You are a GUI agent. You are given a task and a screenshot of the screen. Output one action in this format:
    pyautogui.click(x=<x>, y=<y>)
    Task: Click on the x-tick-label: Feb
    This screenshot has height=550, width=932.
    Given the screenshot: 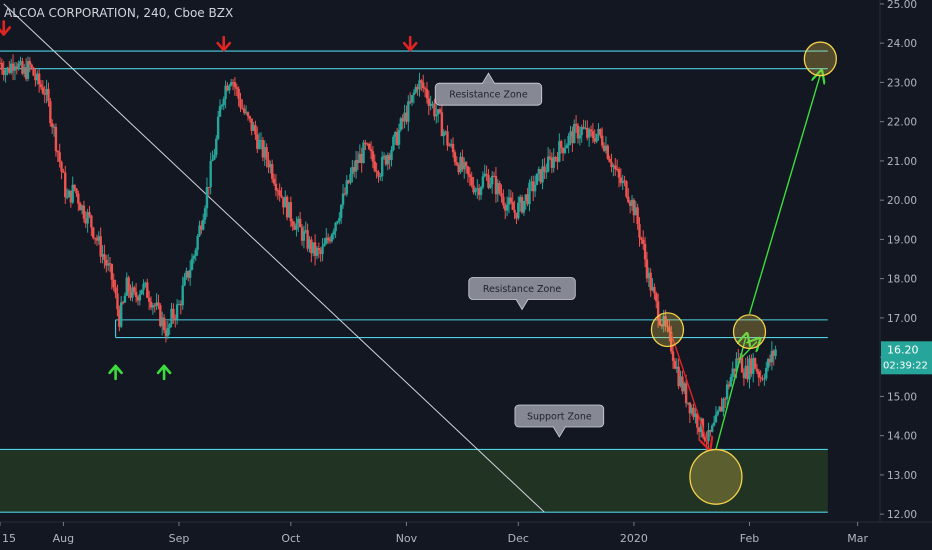 What is the action you would take?
    pyautogui.click(x=749, y=538)
    